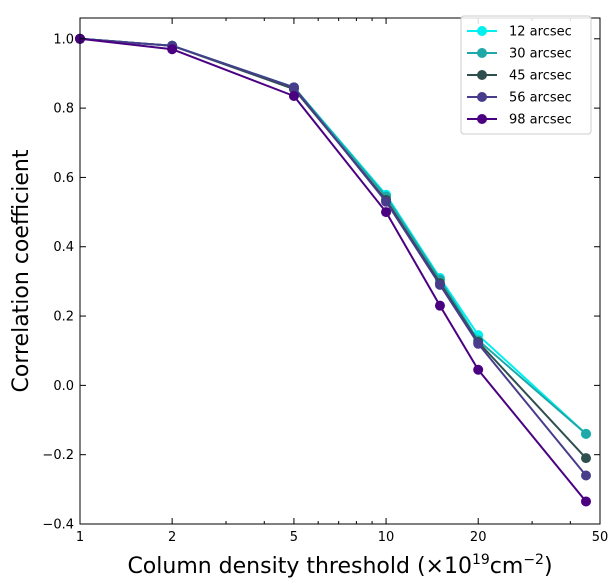 This screenshot has height=579, width=612. I want to click on legend-label: 12 arcsec, so click(540, 32).